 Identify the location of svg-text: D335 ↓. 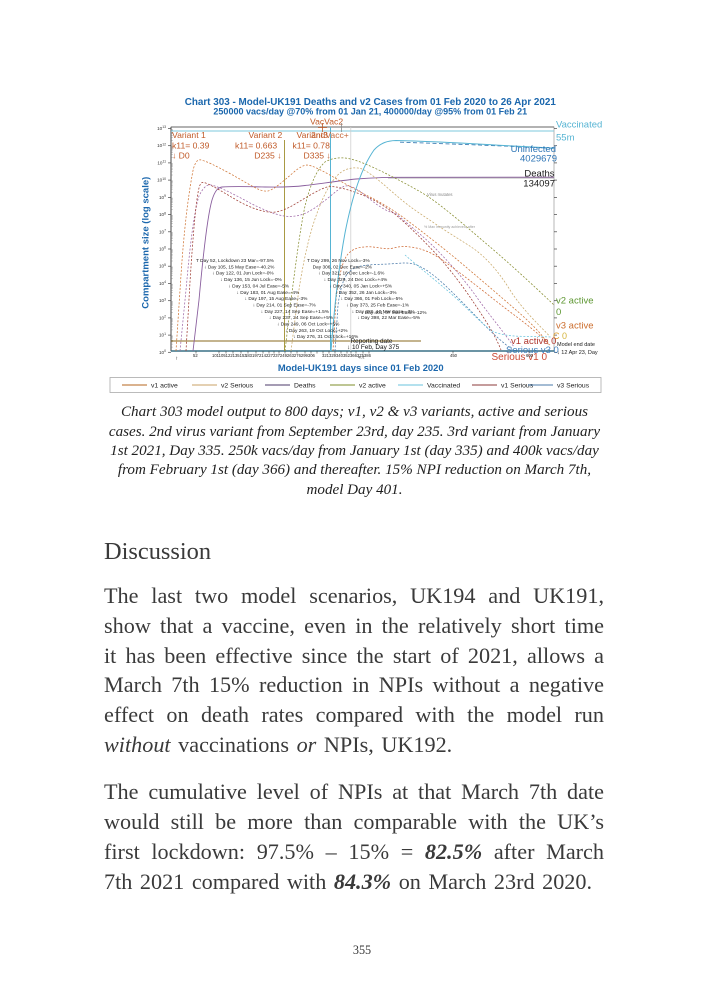
(317, 156).